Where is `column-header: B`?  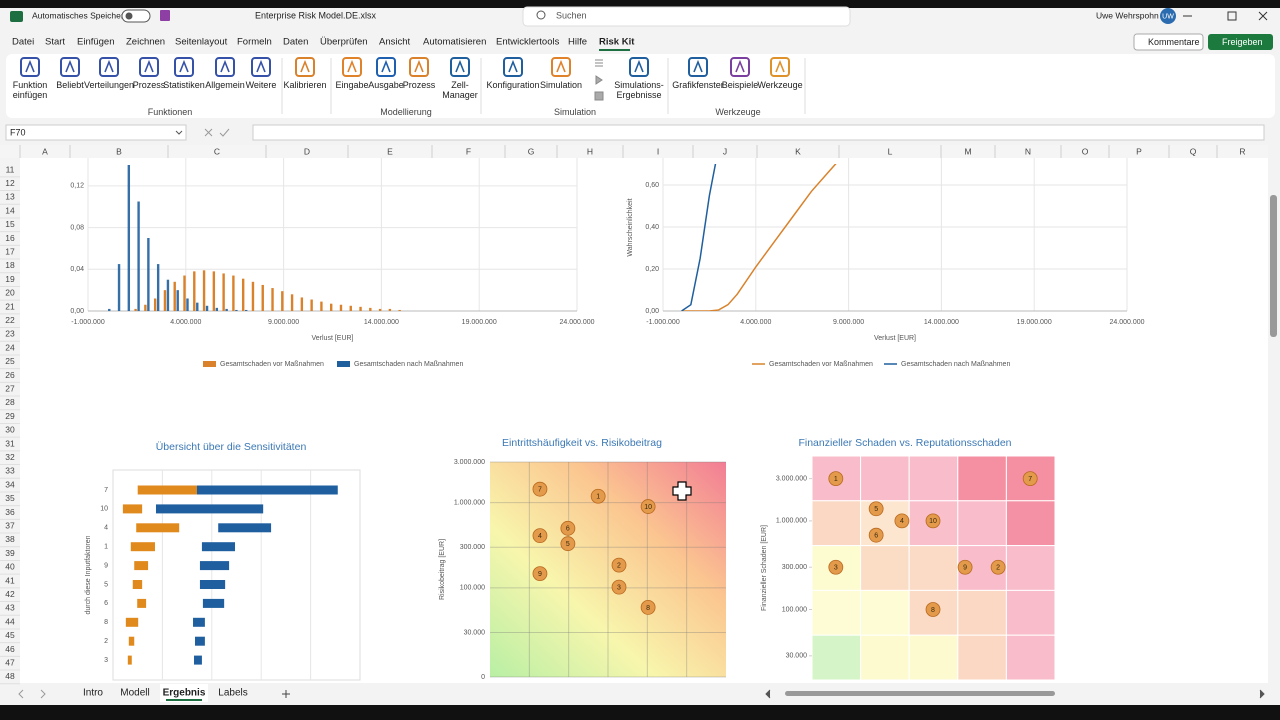
column-header: B is located at coordinates (119, 151).